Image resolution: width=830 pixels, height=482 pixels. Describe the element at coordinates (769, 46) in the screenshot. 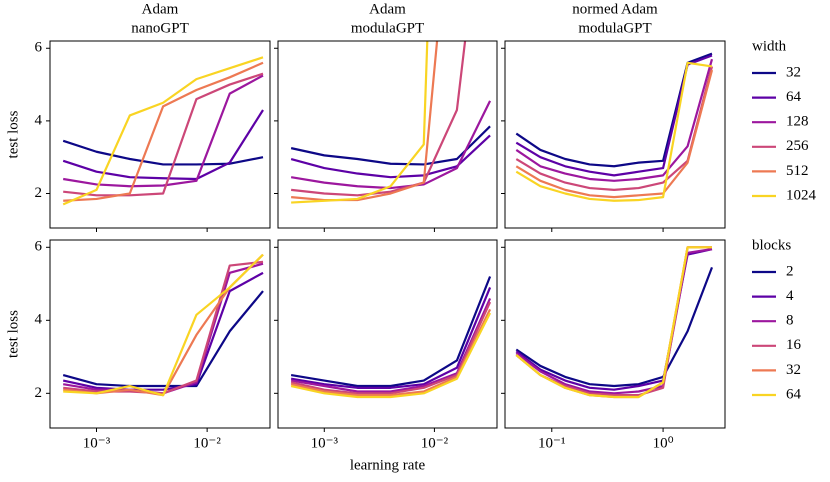

I see `legend-title: width` at that location.